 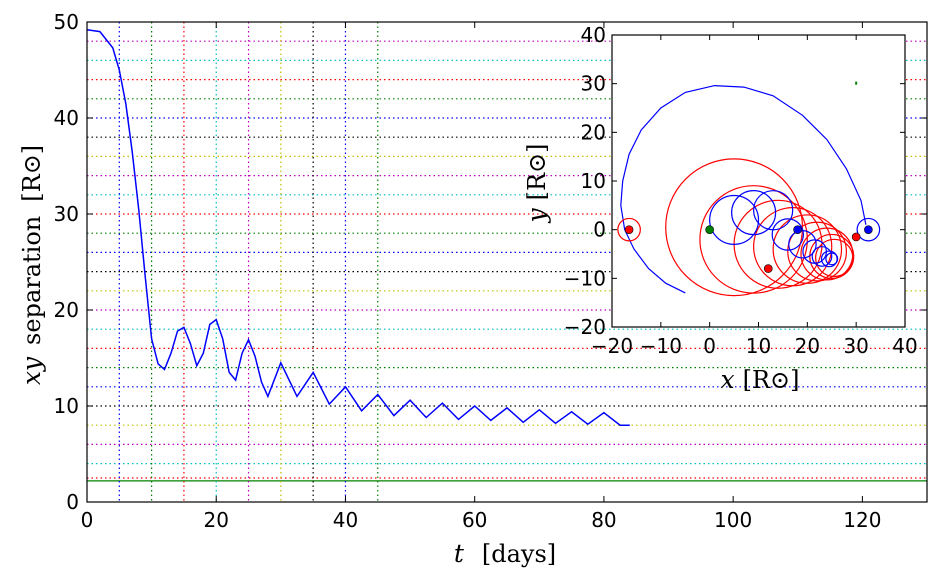 What do you see at coordinates (603, 520) in the screenshot?
I see `x-tick-label: 80` at bounding box center [603, 520].